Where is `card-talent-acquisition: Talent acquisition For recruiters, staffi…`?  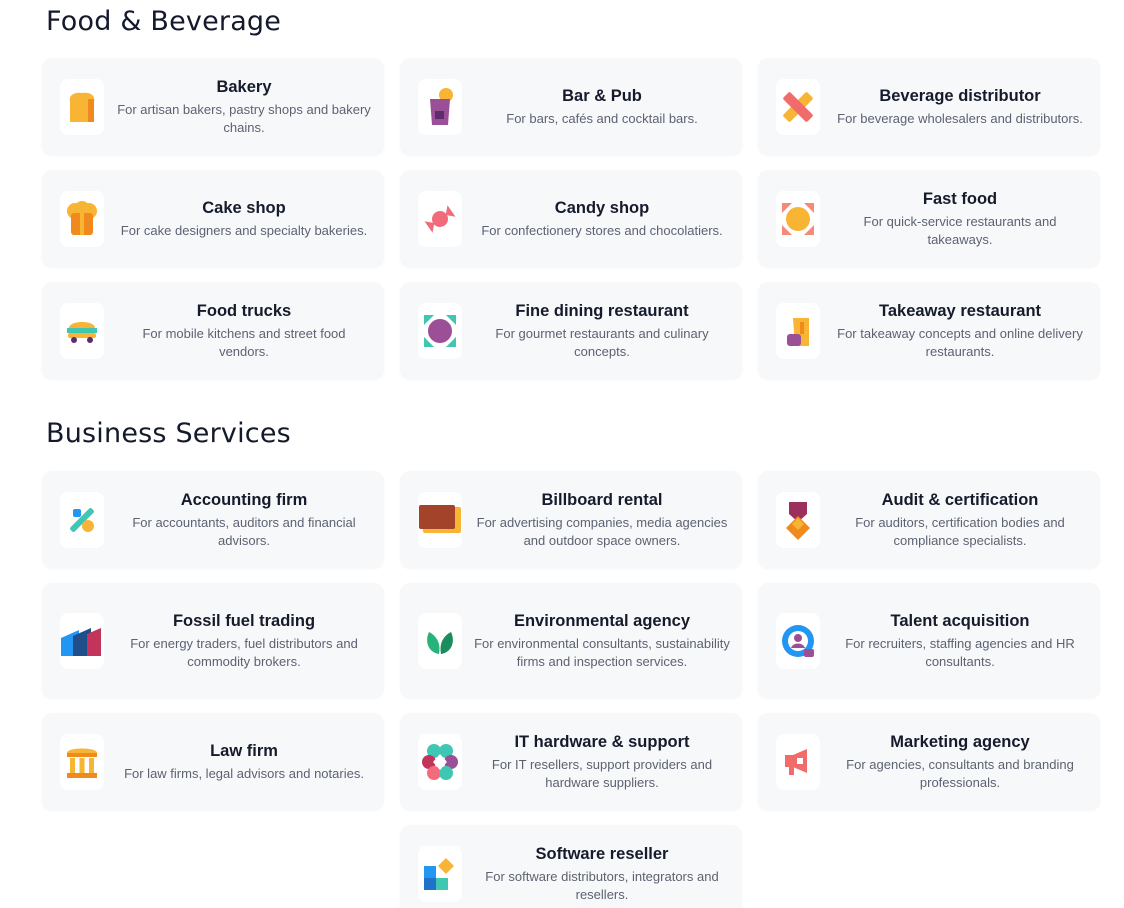
card-talent-acquisition: Talent acquisition For recruiters, staffi… is located at coordinates (929, 640).